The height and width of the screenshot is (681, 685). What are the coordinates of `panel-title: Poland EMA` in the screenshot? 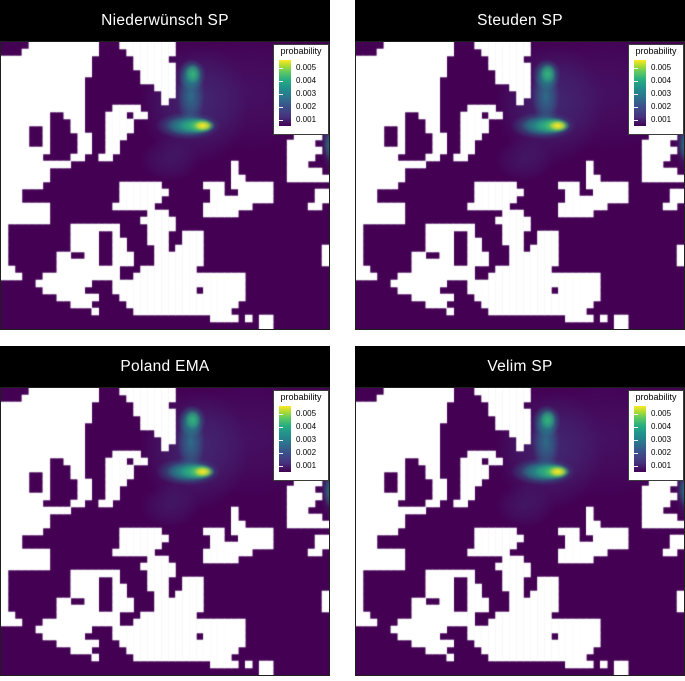 It's located at (165, 366).